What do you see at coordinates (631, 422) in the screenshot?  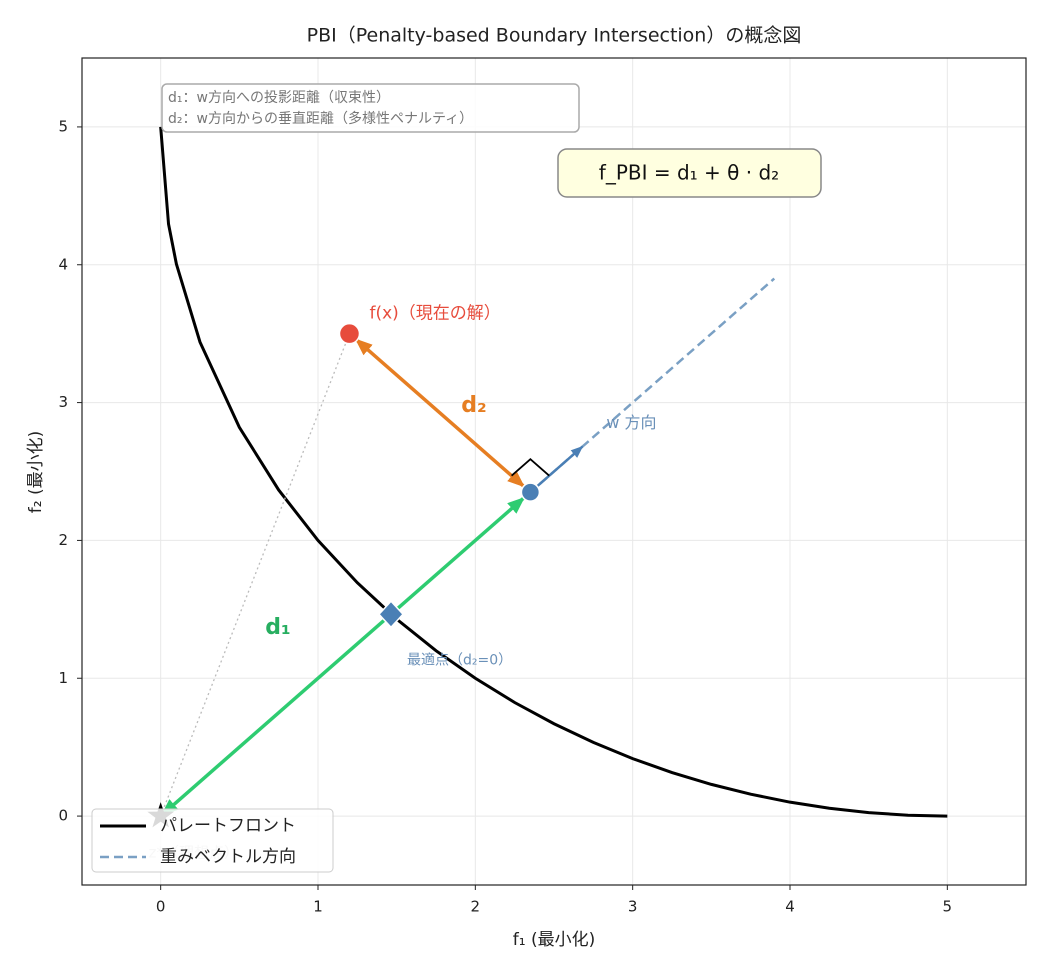 I see `w-label: w 方向` at bounding box center [631, 422].